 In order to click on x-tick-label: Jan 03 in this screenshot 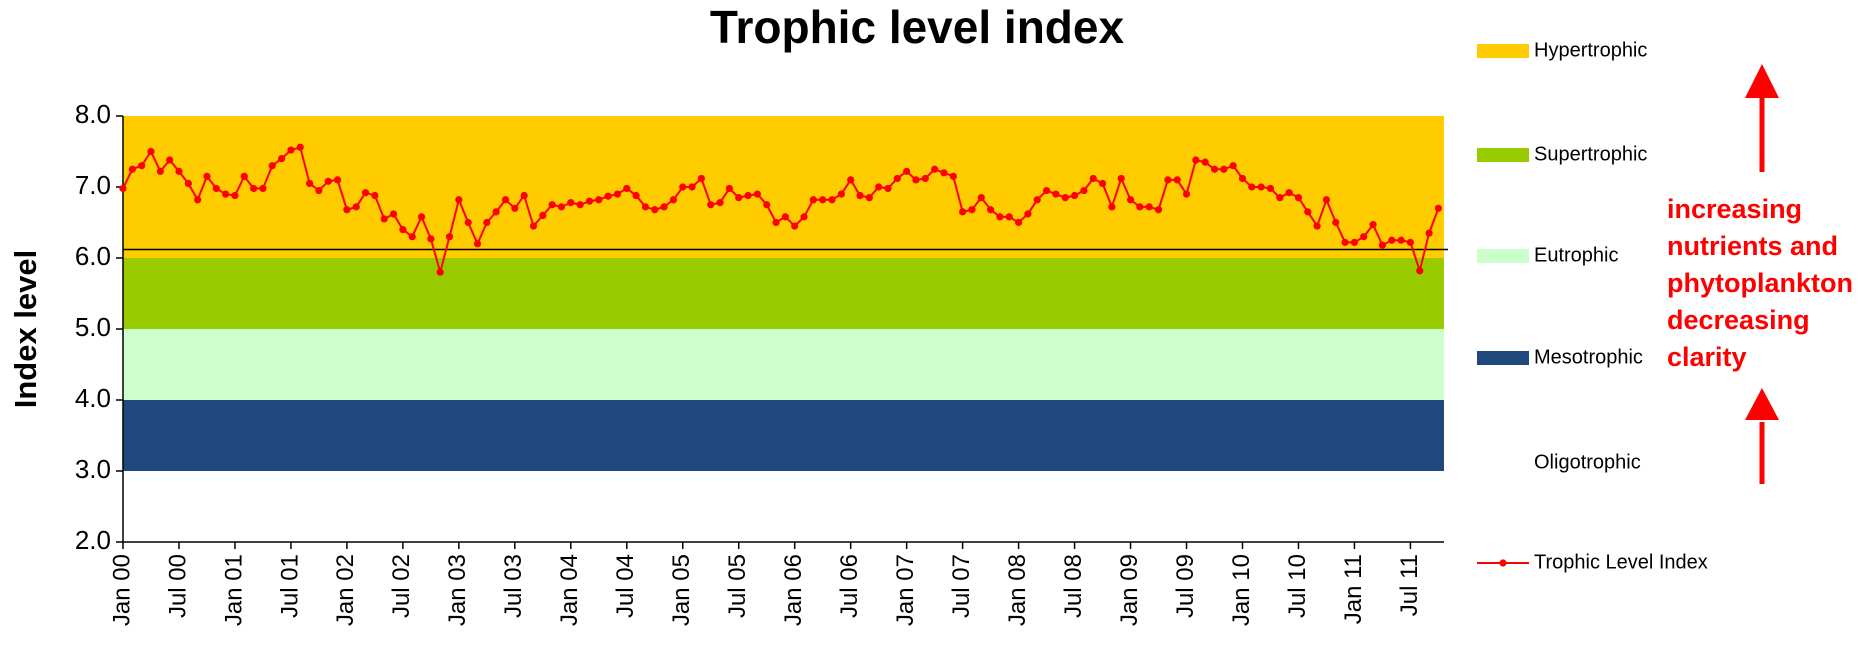, I will do `click(457, 590)`.